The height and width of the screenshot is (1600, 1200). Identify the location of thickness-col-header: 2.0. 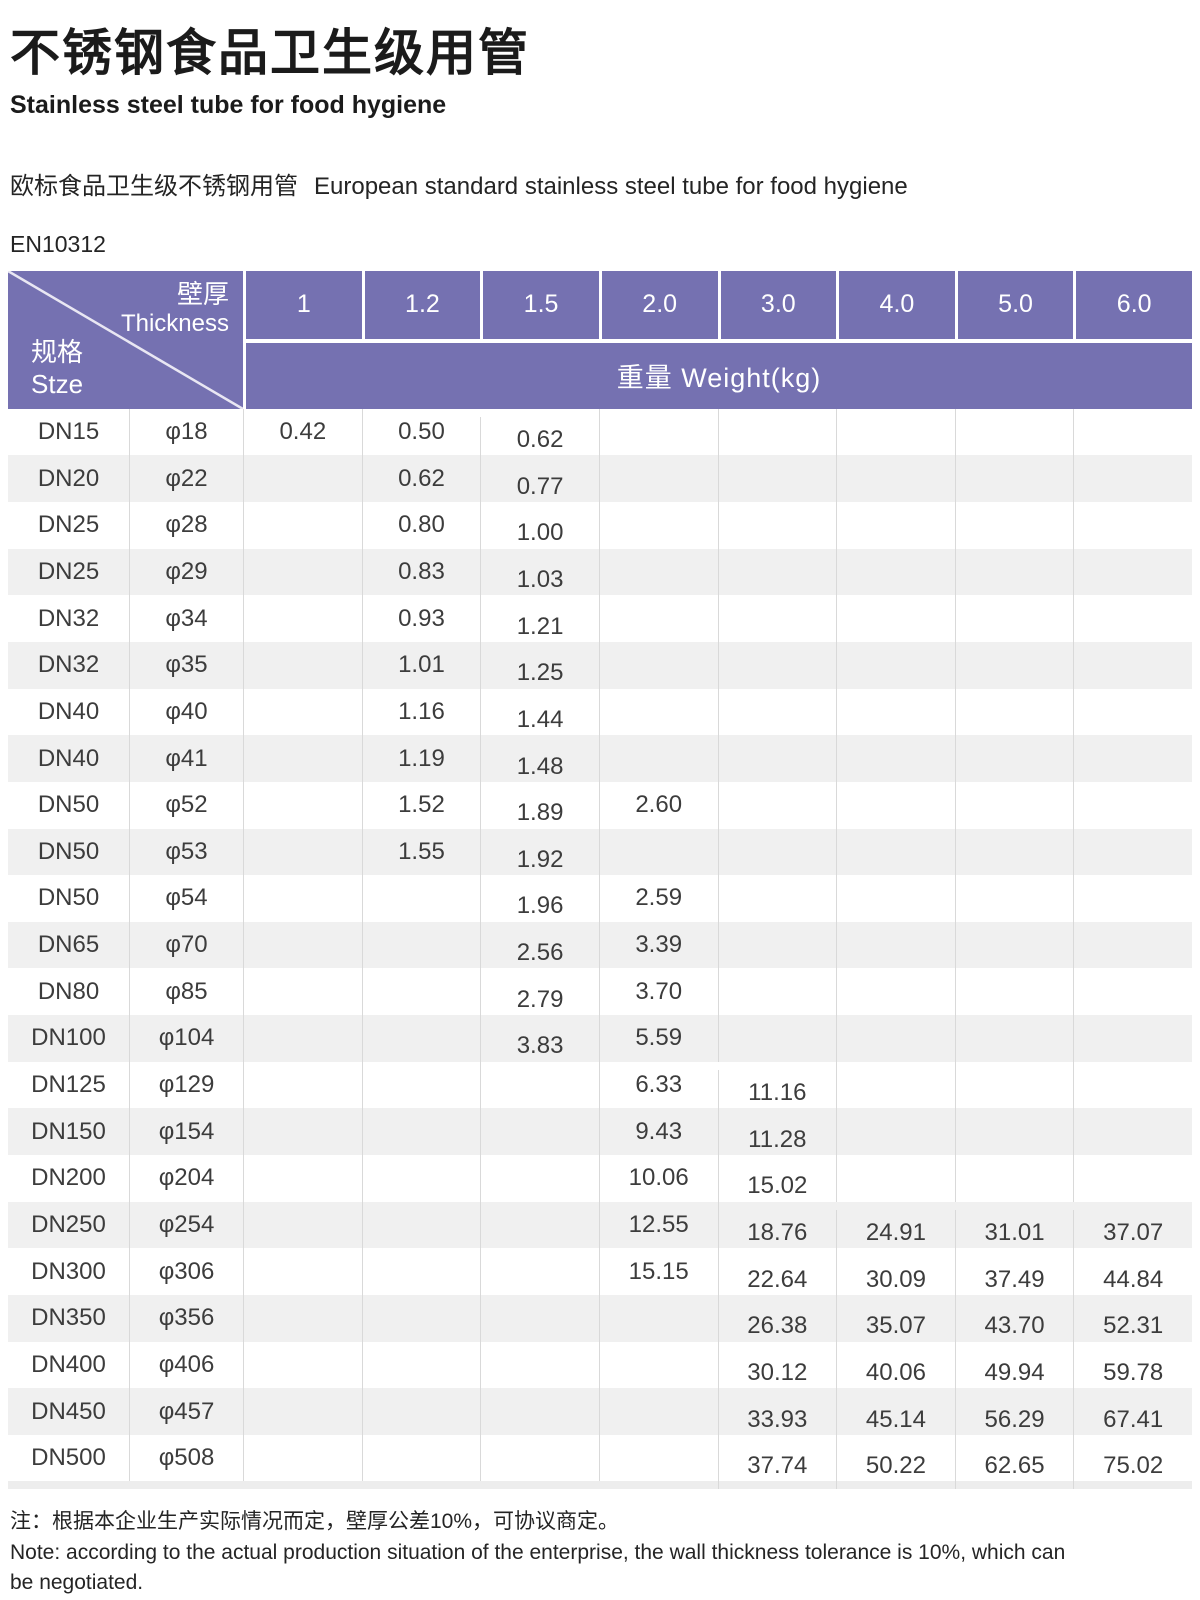
(658, 304).